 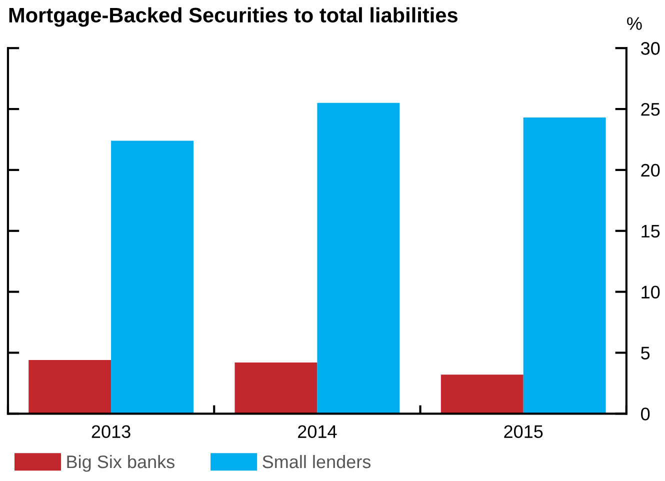 I want to click on y-axis-title: %, so click(x=634, y=23).